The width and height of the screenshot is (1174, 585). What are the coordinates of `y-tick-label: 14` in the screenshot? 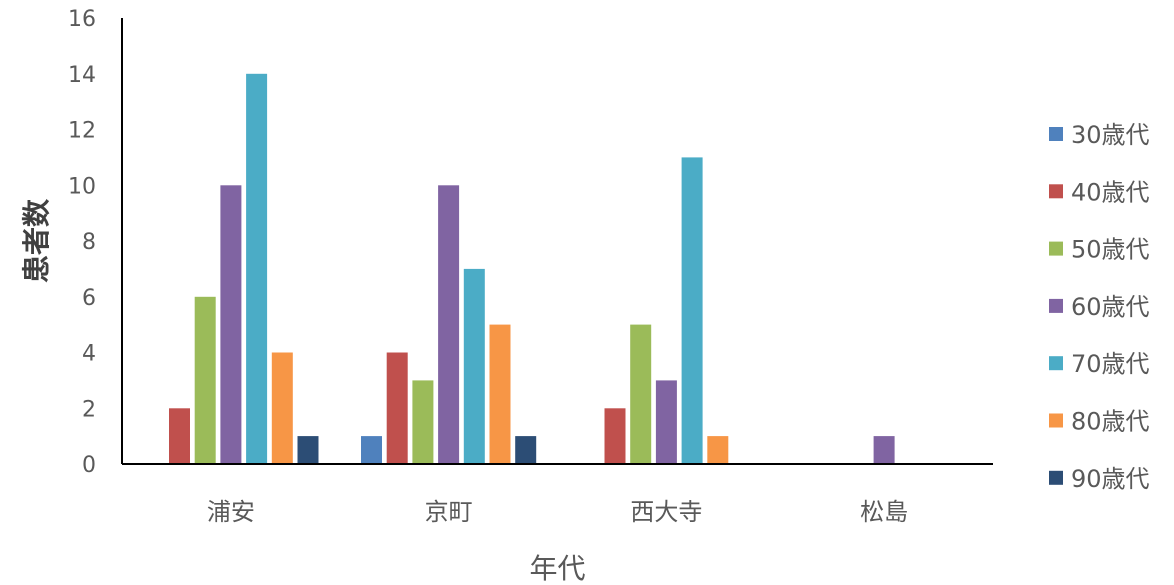 It's located at (82, 75).